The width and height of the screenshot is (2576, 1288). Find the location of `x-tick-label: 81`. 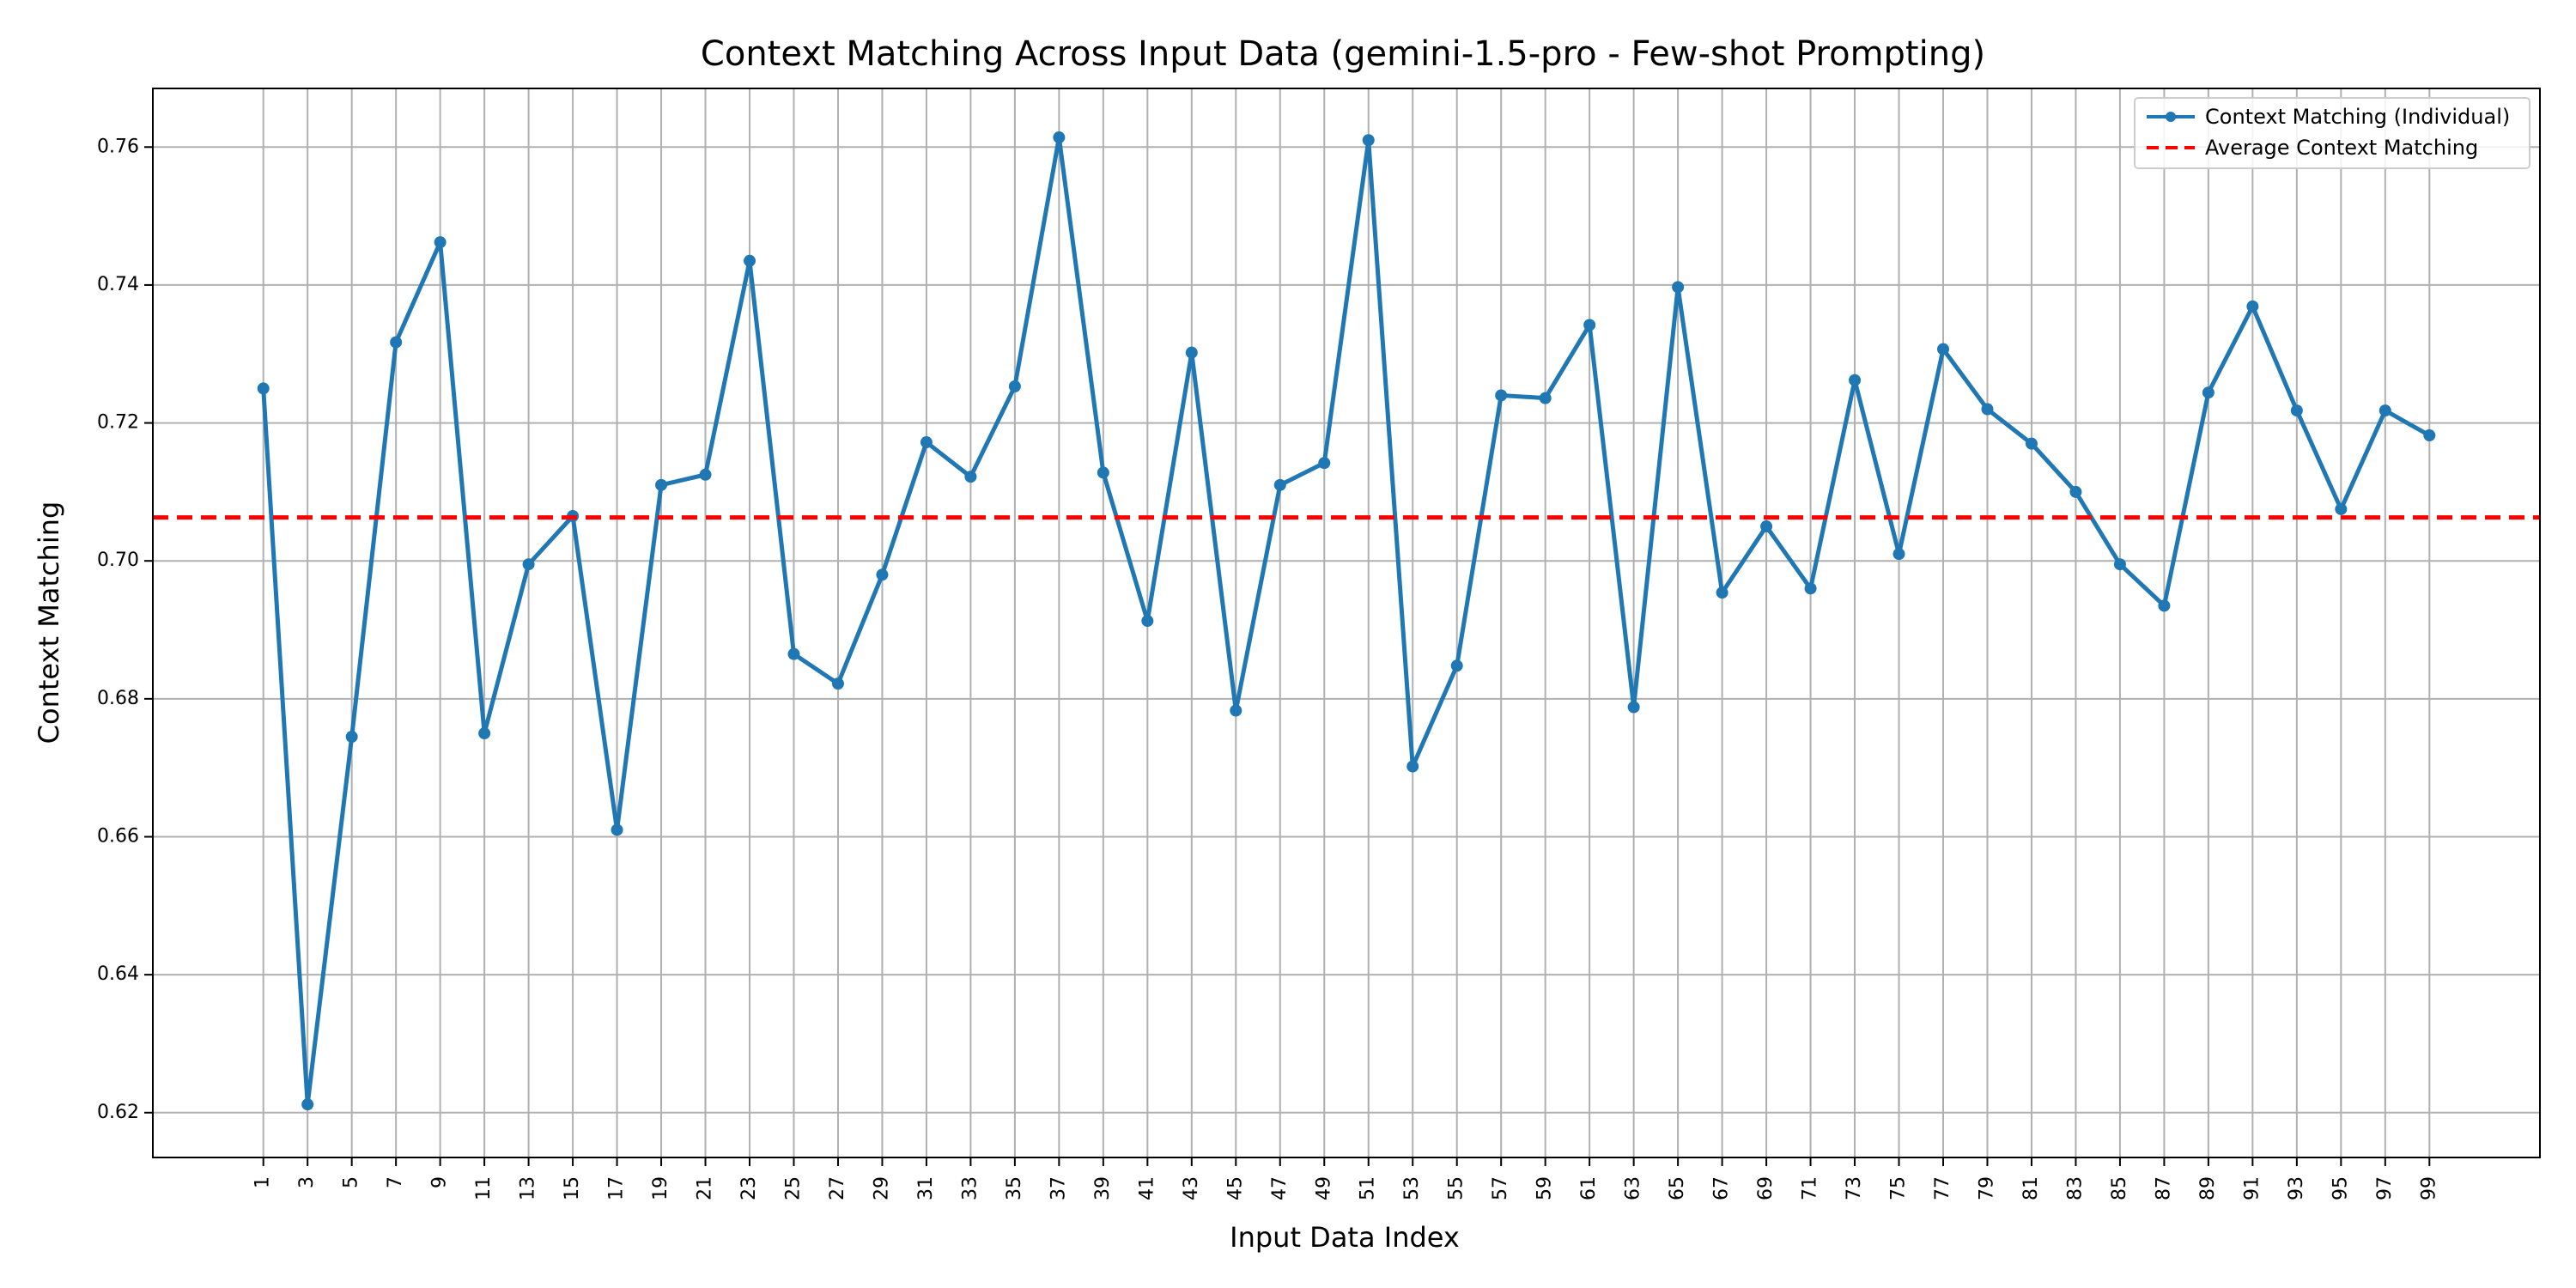

x-tick-label: 81 is located at coordinates (2031, 1188).